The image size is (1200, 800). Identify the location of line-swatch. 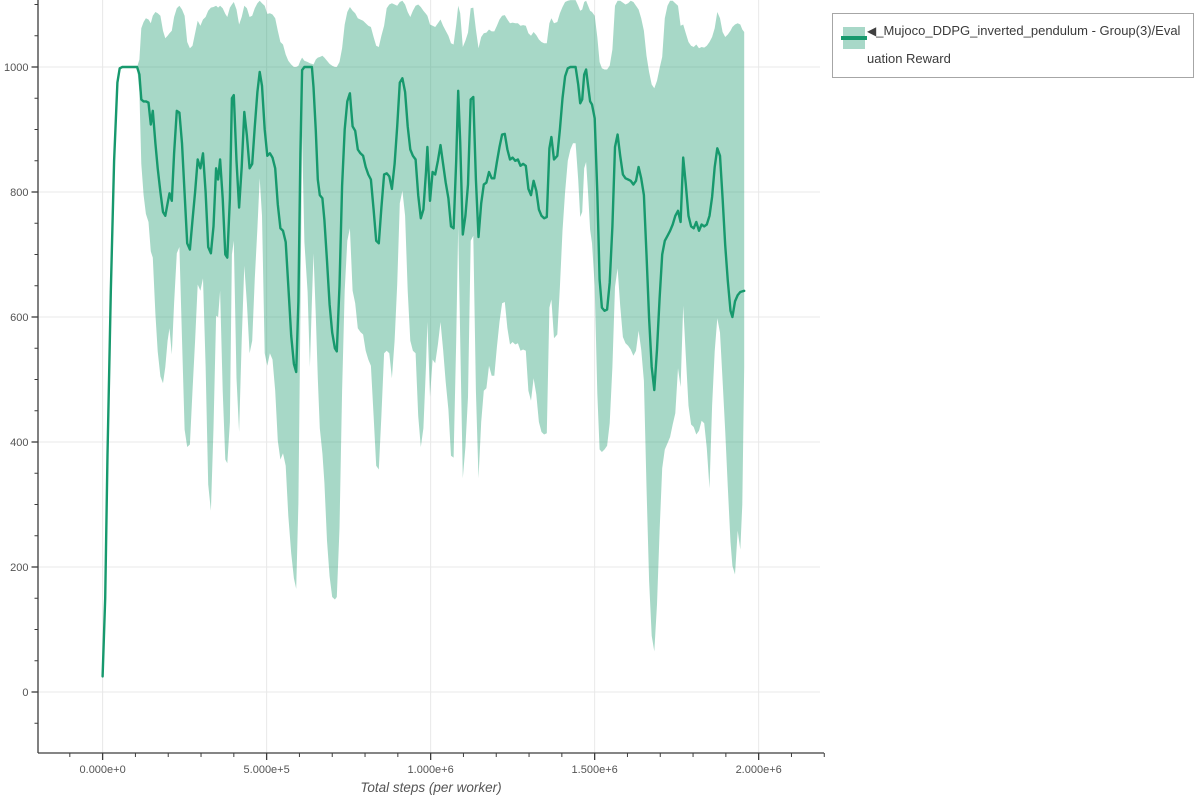
(854, 38).